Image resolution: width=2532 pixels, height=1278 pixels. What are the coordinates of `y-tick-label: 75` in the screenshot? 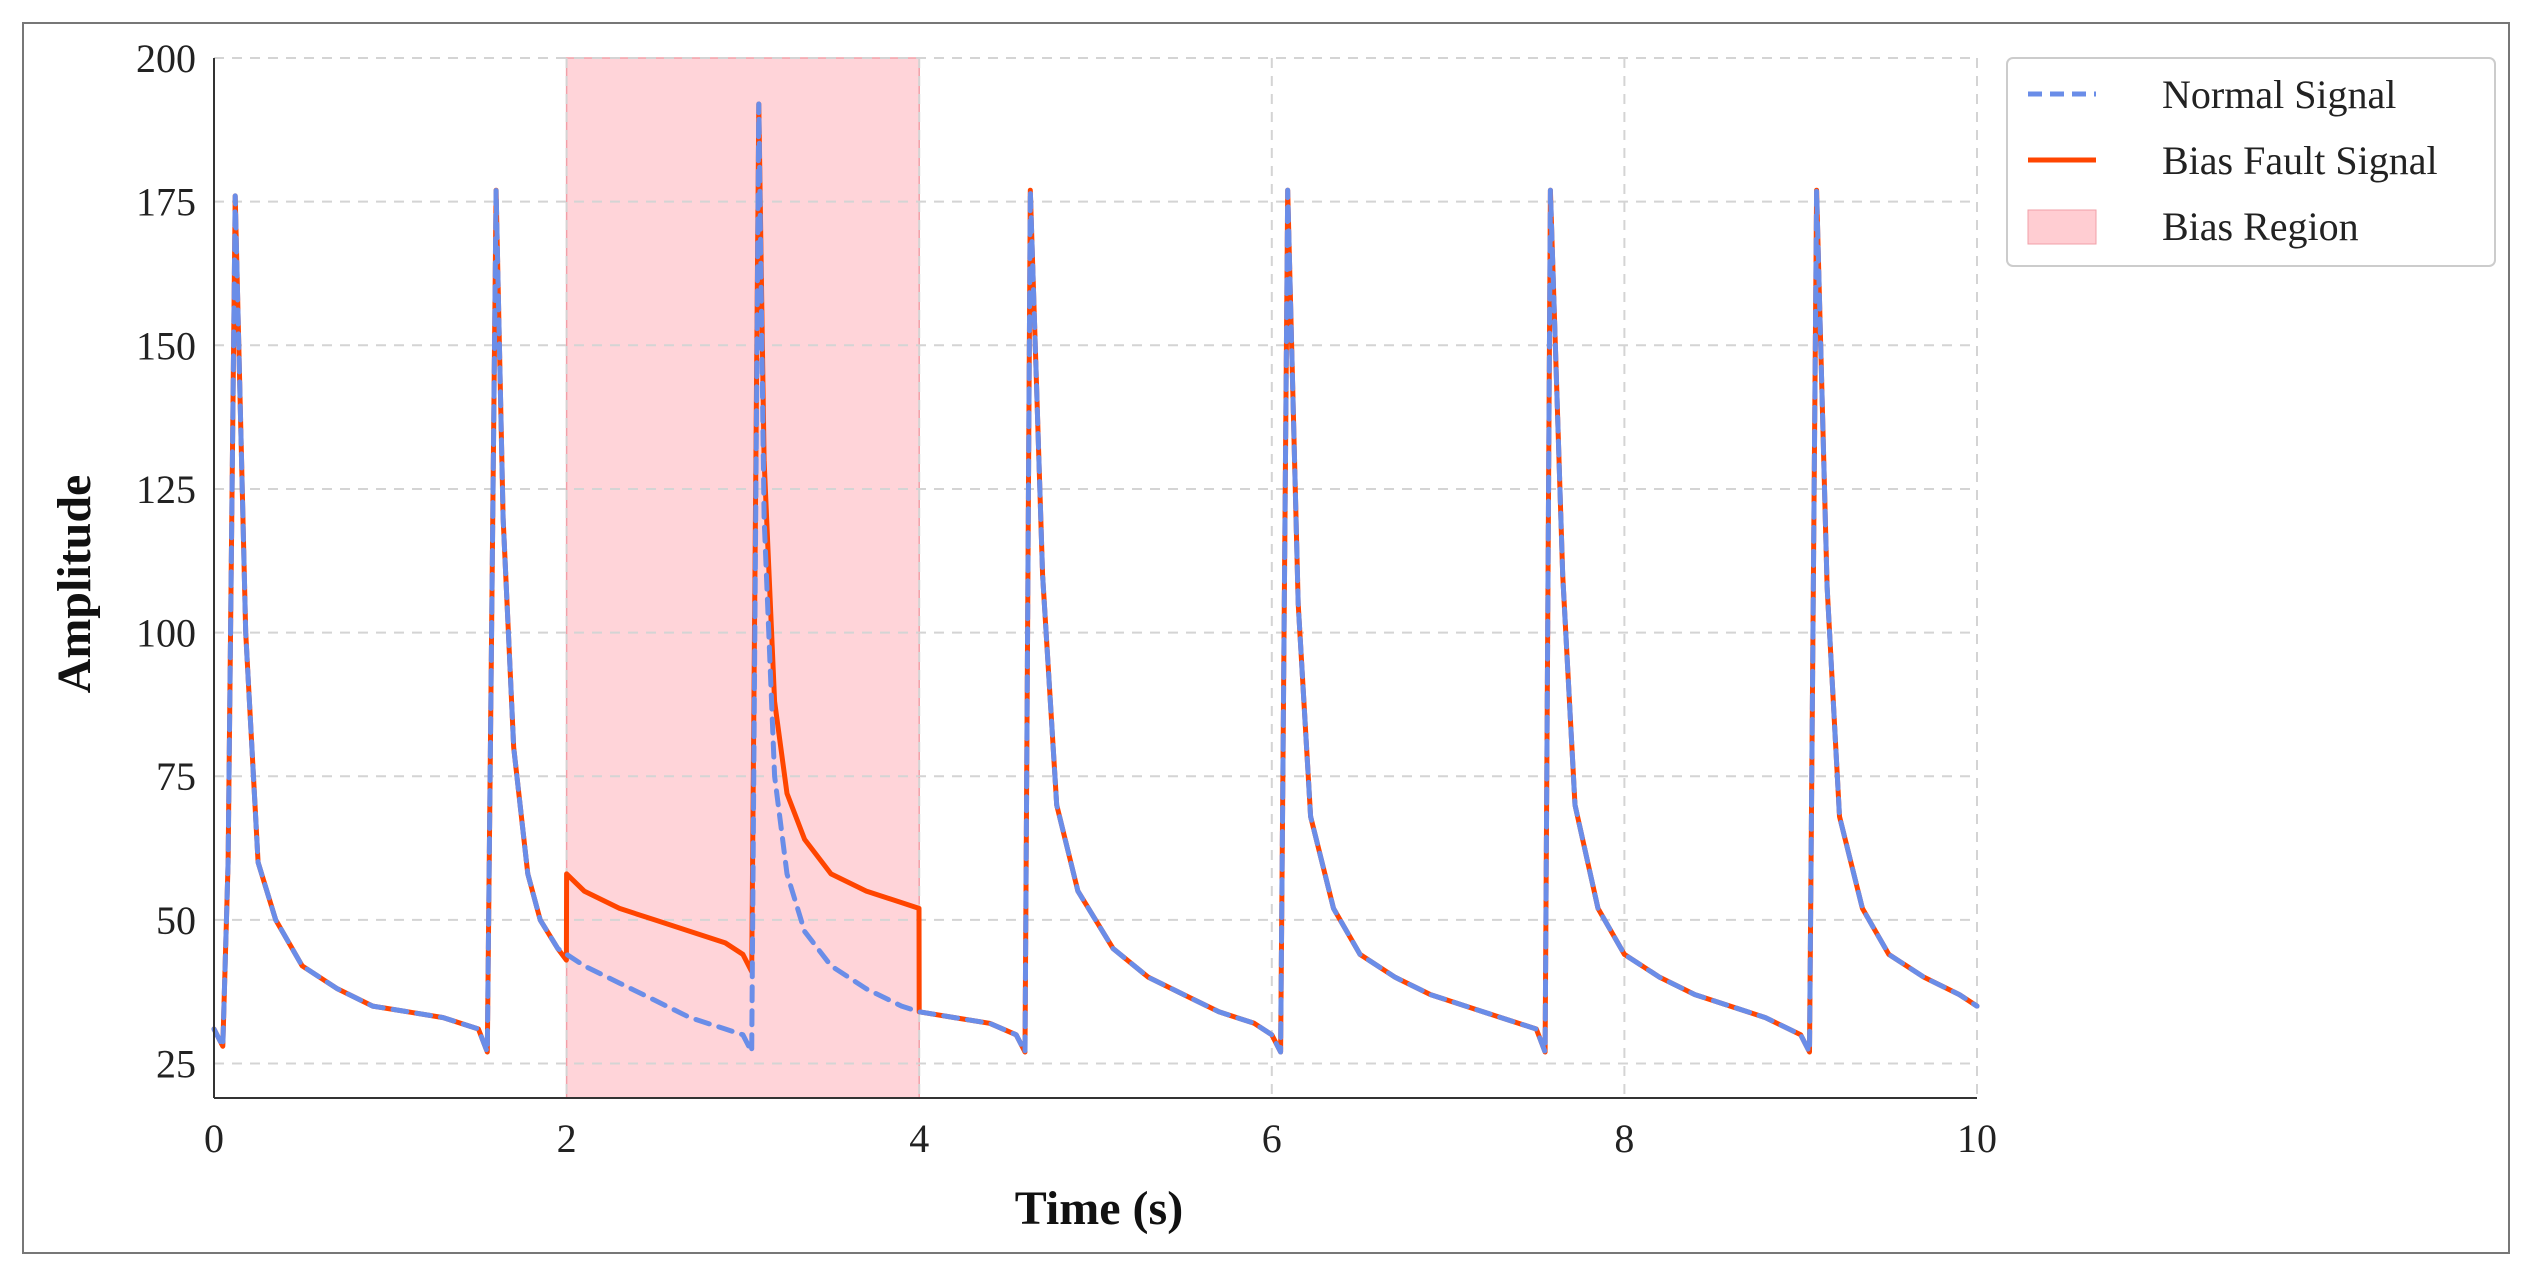 It's located at (176, 776).